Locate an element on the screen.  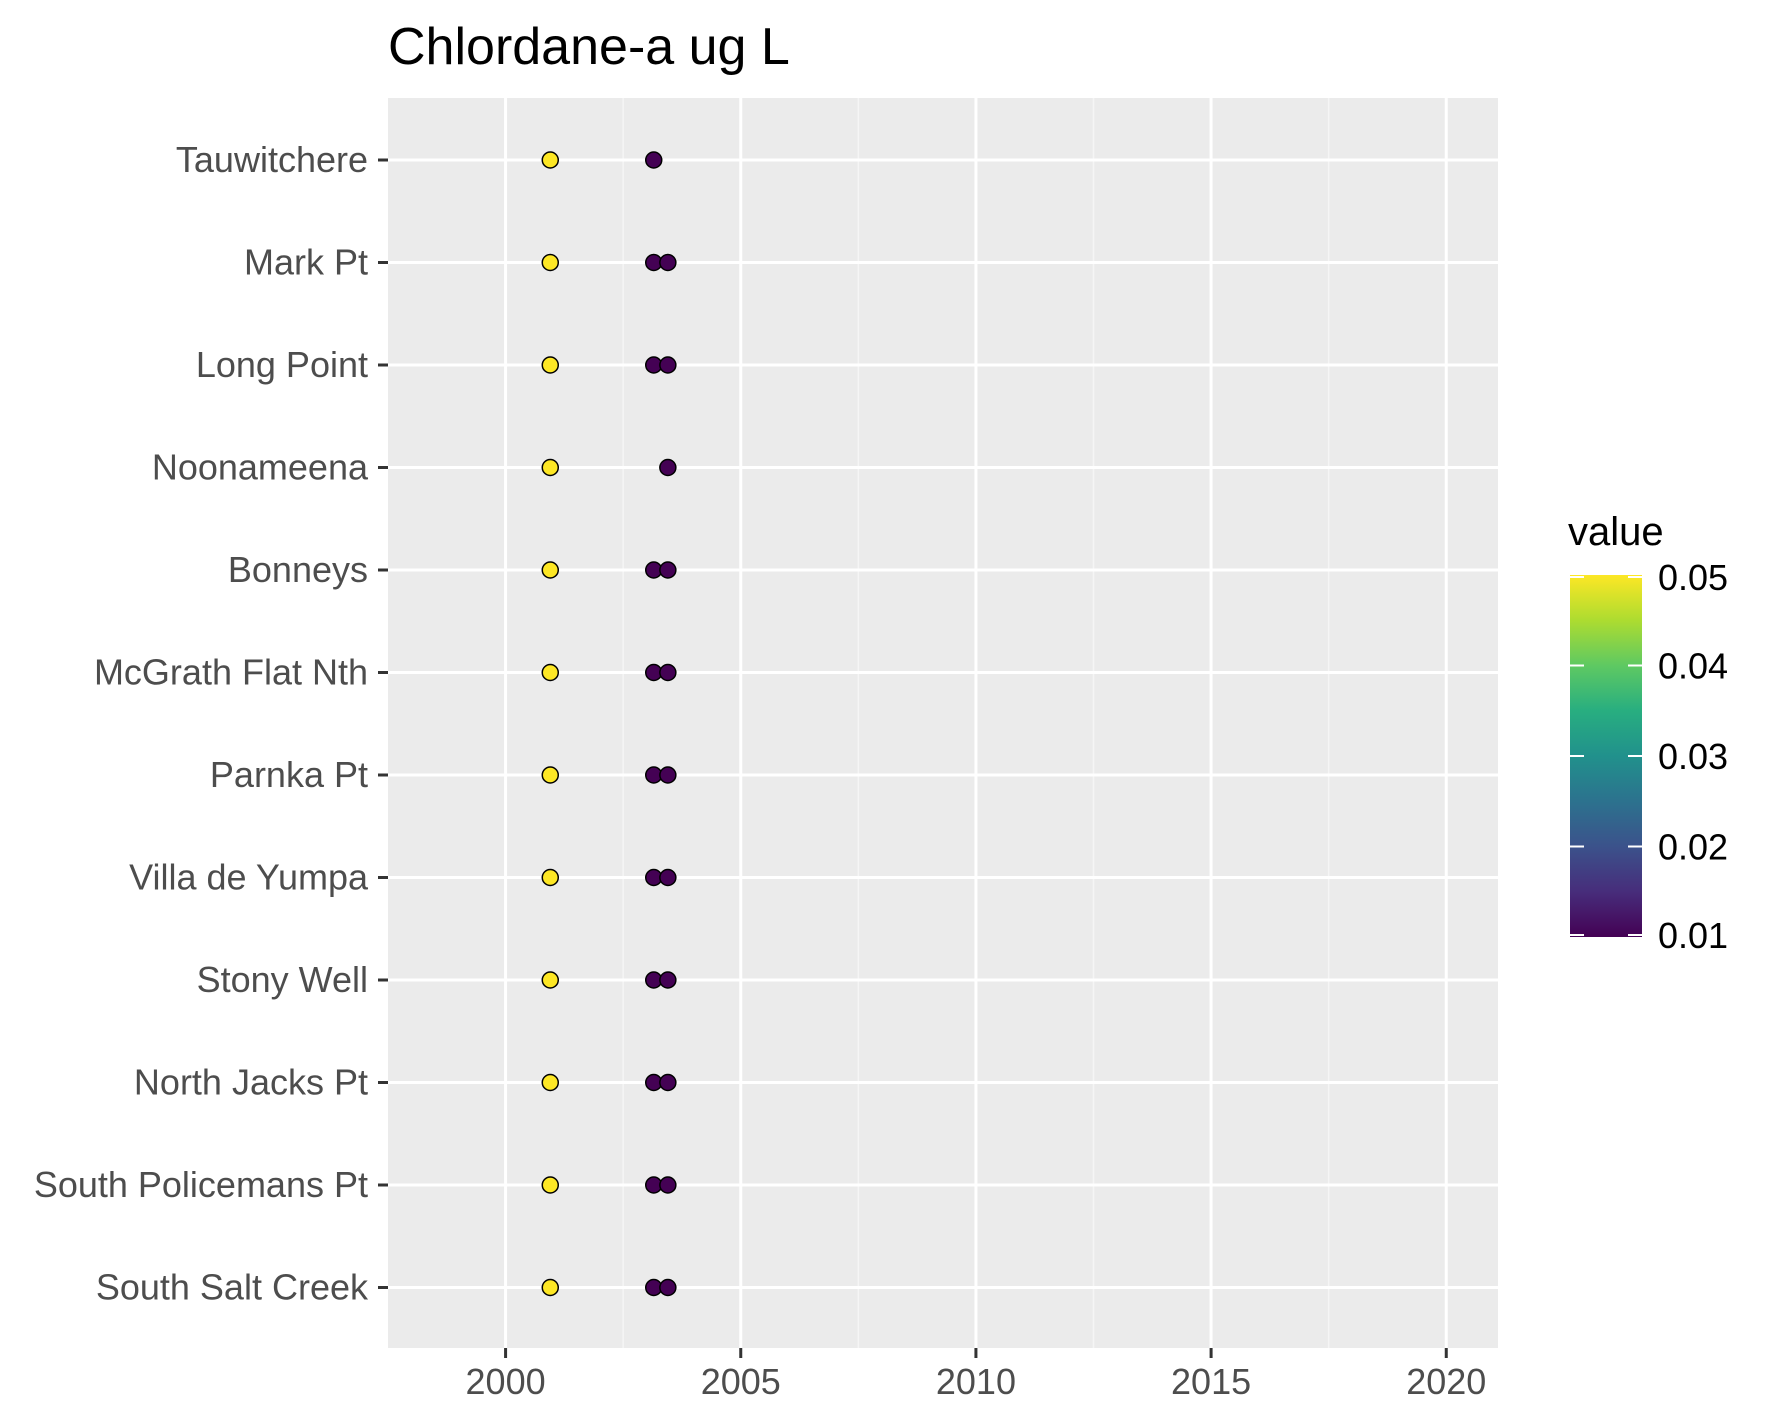
colorbar-tick-label: 0.03 is located at coordinates (1693, 756).